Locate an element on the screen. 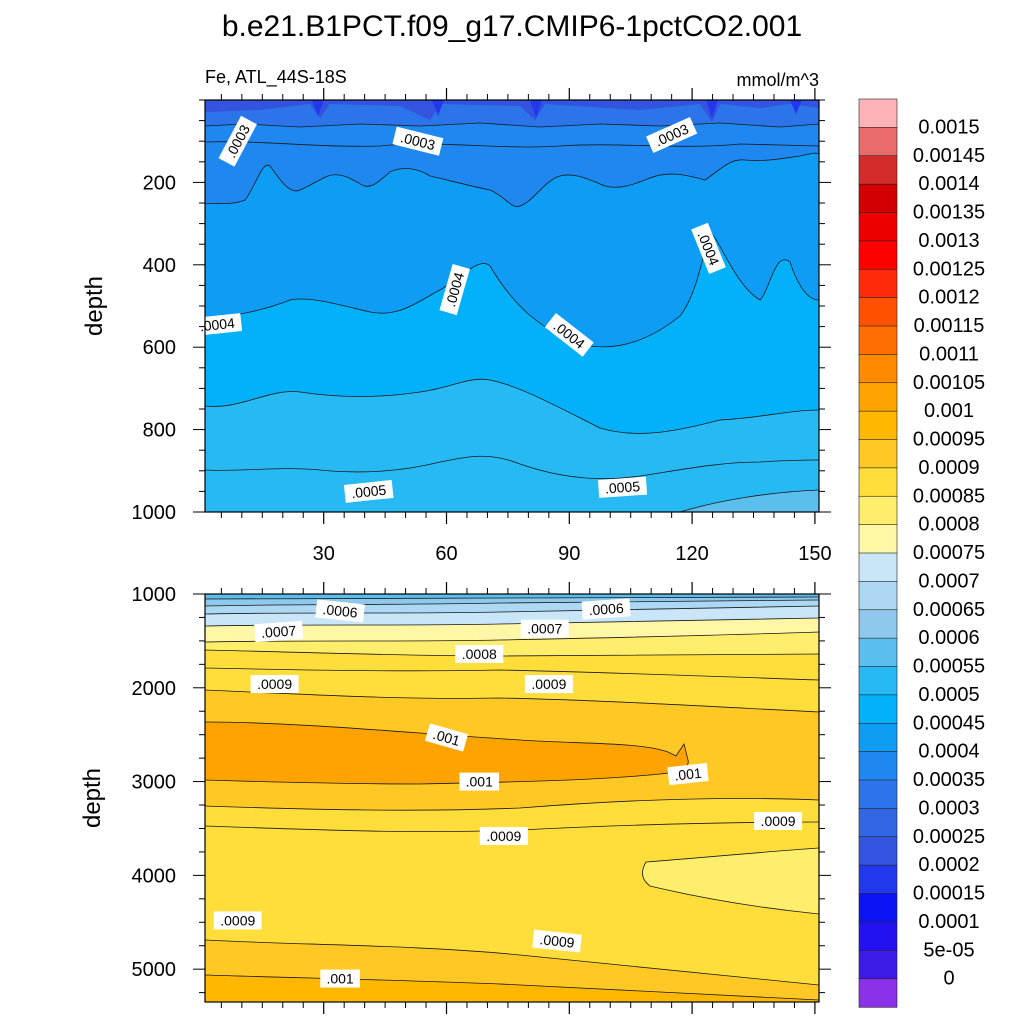 The height and width of the screenshot is (1024, 1024). colorbar-level-label: 0.0005 is located at coordinates (948, 695).